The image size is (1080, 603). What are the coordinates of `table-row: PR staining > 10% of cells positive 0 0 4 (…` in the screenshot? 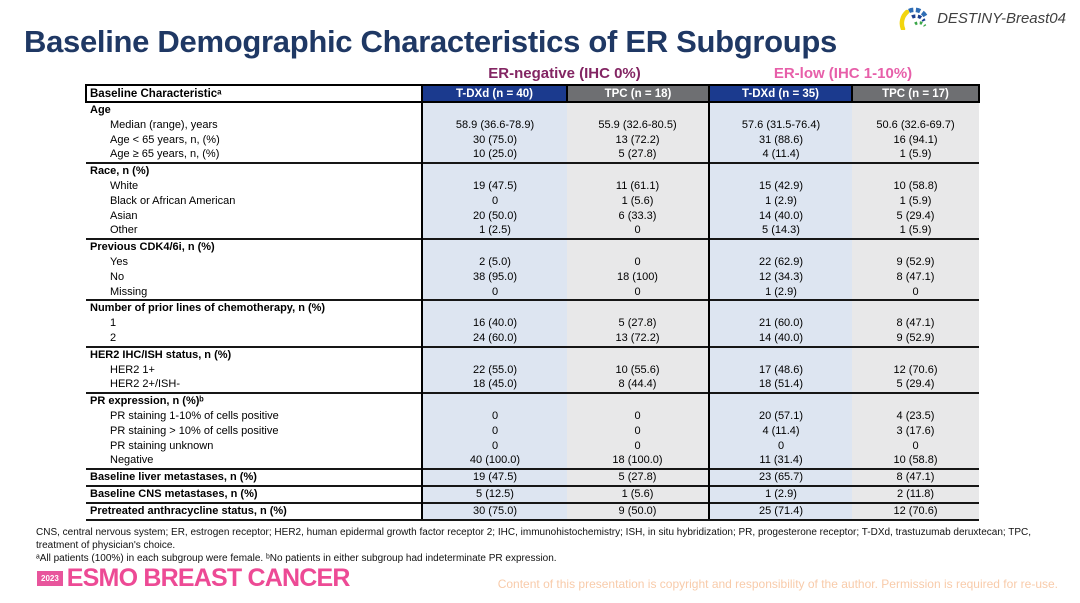 It's located at (532, 431).